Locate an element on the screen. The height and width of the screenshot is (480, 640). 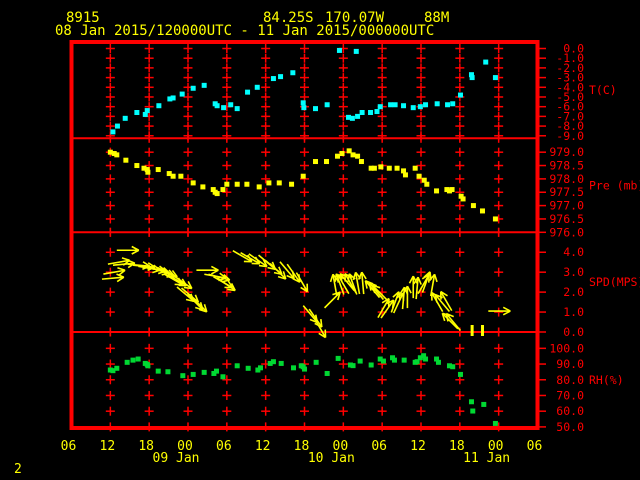
svg-text: 976.0 is located at coordinates (566, 232).